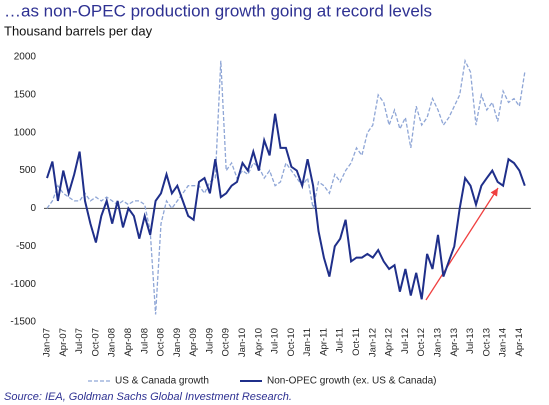 The image size is (549, 405). Describe the element at coordinates (503, 342) in the screenshot. I see `x-tick-label: Jan-14` at that location.